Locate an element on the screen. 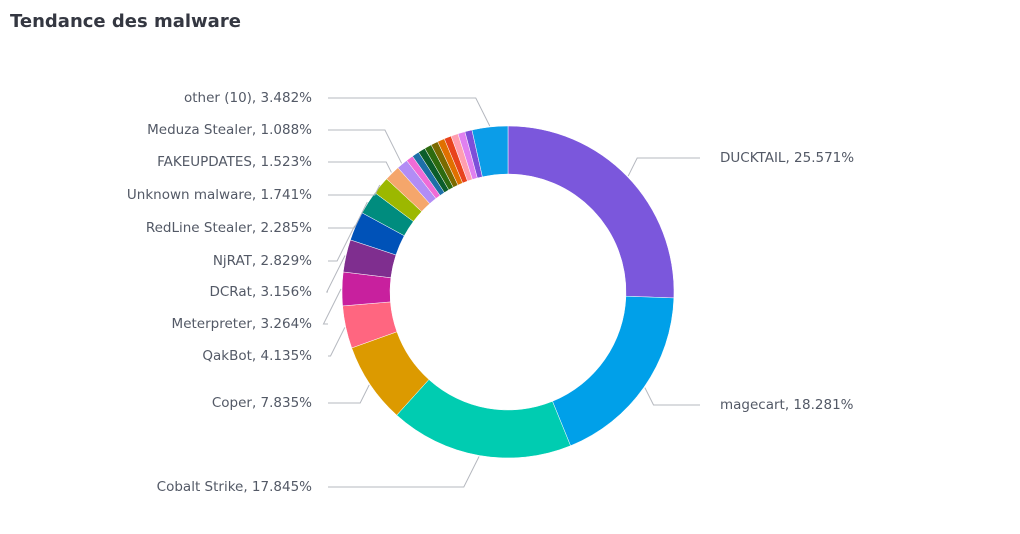 The height and width of the screenshot is (534, 1020). slice-label: Meduza Stealer, 1.088% is located at coordinates (229, 130).